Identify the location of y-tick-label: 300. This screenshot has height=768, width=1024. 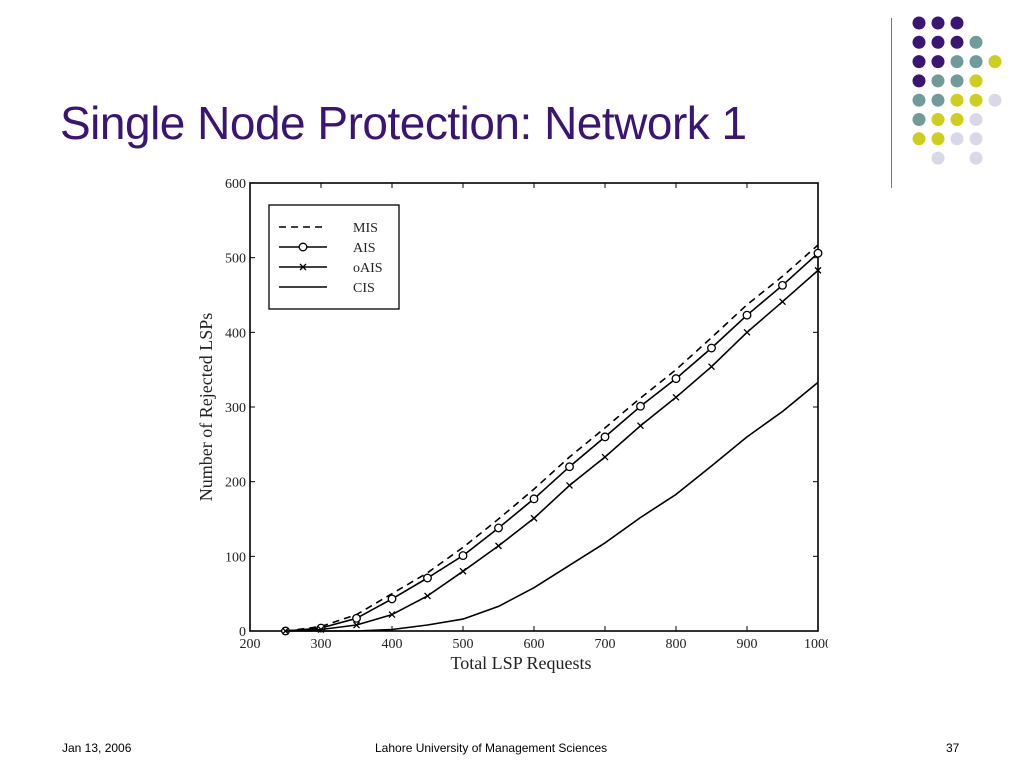
(235, 408).